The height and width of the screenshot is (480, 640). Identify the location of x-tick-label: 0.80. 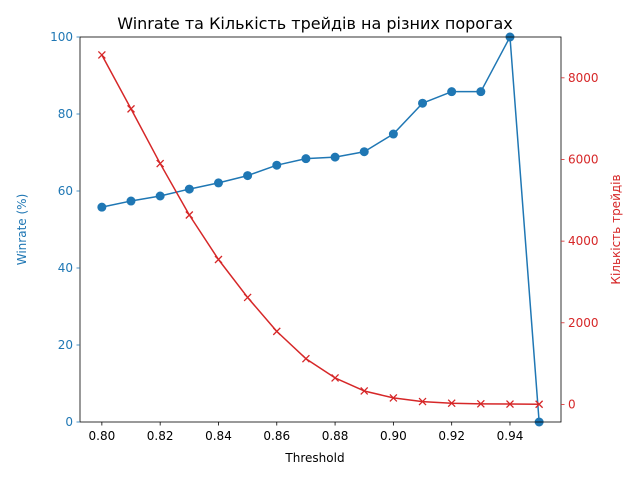
(102, 436).